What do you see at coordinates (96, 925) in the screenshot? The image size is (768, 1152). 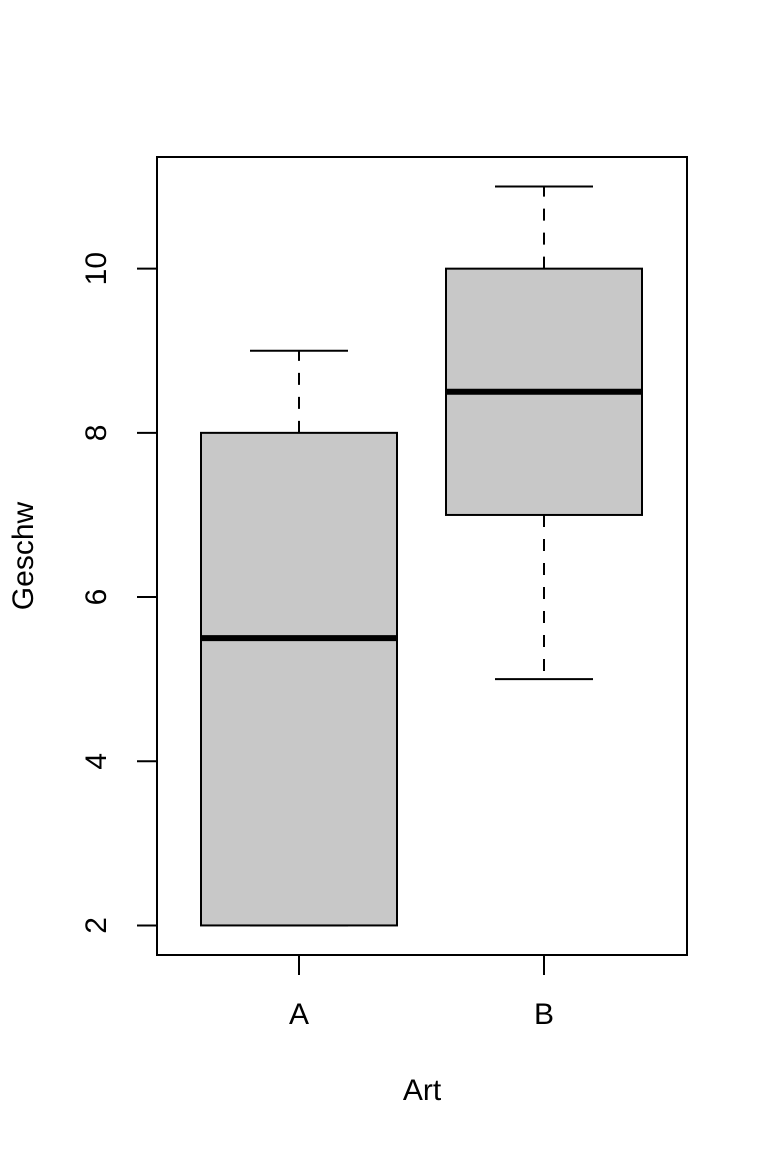 I see `y-tick-label: 2` at bounding box center [96, 925].